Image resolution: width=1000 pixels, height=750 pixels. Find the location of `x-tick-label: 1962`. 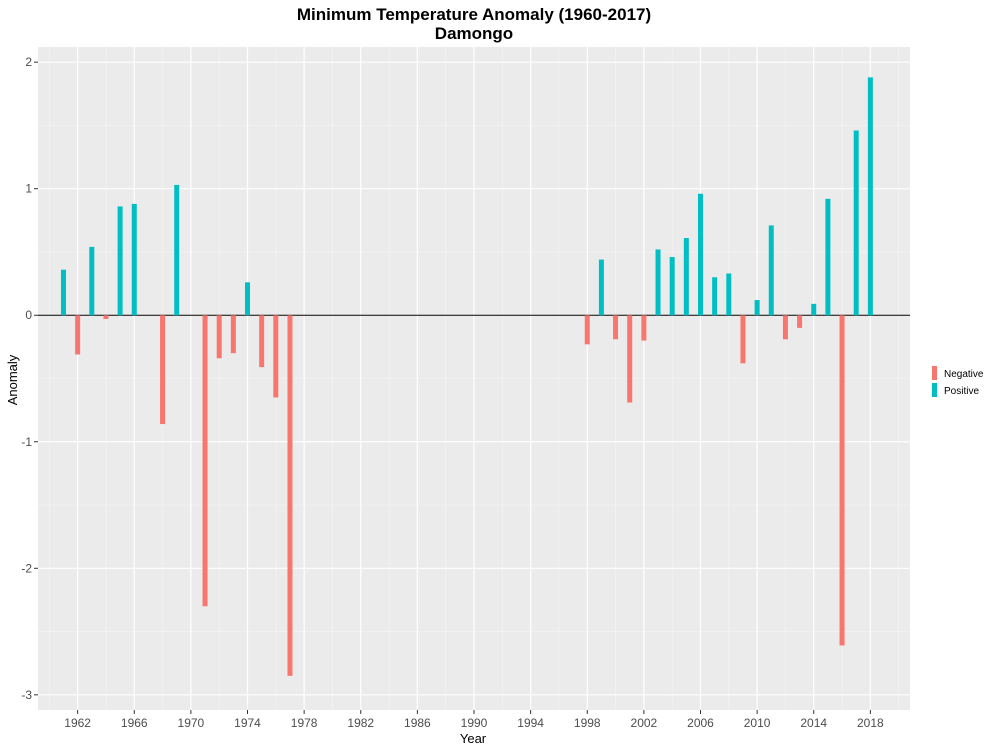

x-tick-label: 1962 is located at coordinates (77, 723).